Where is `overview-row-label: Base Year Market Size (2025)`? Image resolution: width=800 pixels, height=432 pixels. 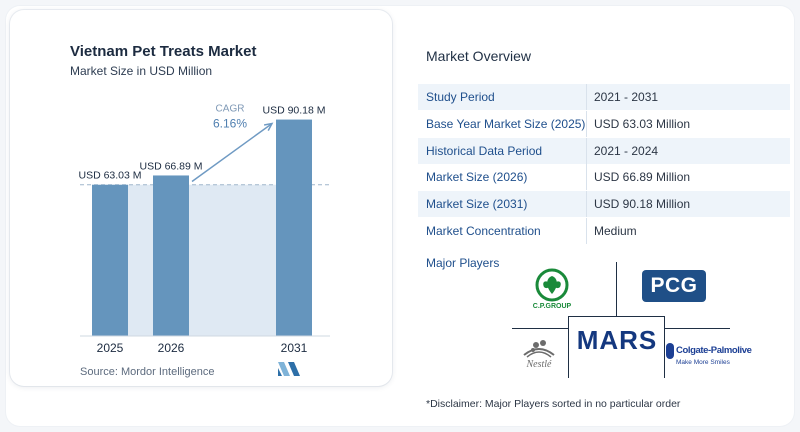 overview-row-label: Base Year Market Size (2025) is located at coordinates (506, 123).